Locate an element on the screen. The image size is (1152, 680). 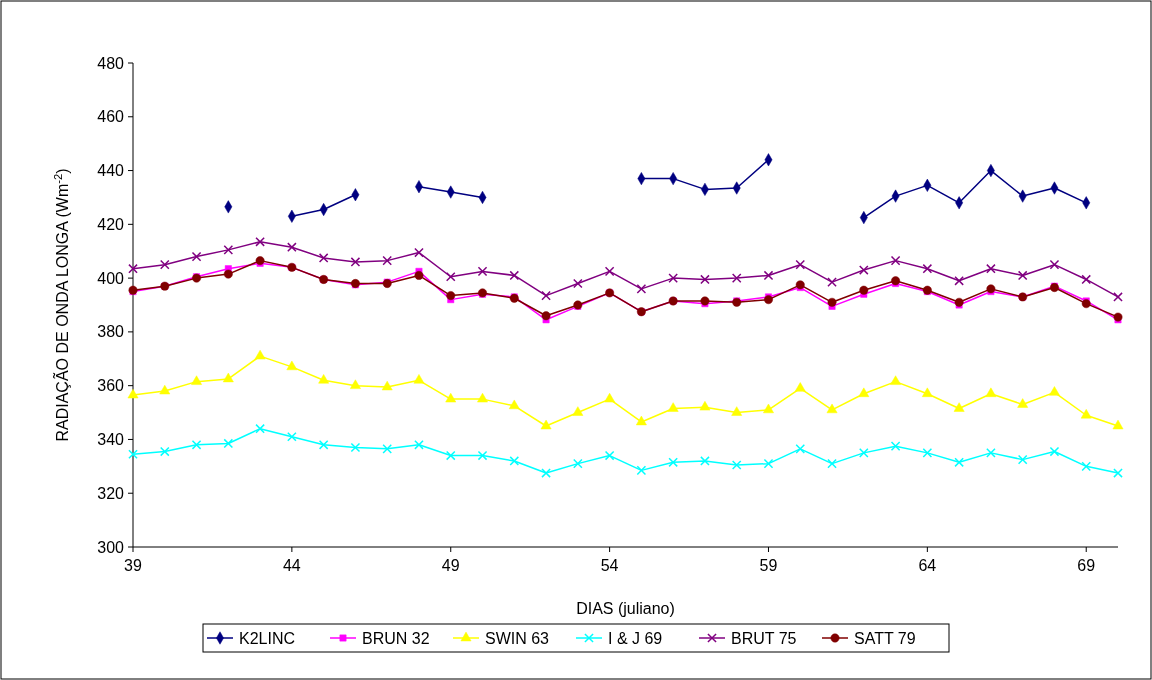
x-tick-label: 69 is located at coordinates (1086, 565).